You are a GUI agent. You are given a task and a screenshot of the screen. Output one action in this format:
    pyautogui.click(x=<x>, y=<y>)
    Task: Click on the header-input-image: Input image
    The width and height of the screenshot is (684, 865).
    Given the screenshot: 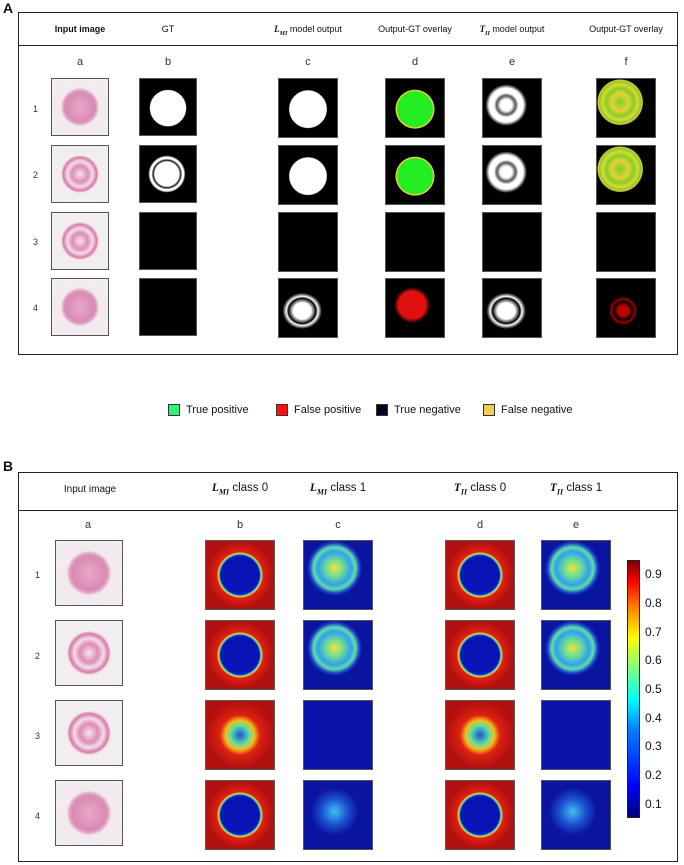 What is the action you would take?
    pyautogui.click(x=80, y=29)
    